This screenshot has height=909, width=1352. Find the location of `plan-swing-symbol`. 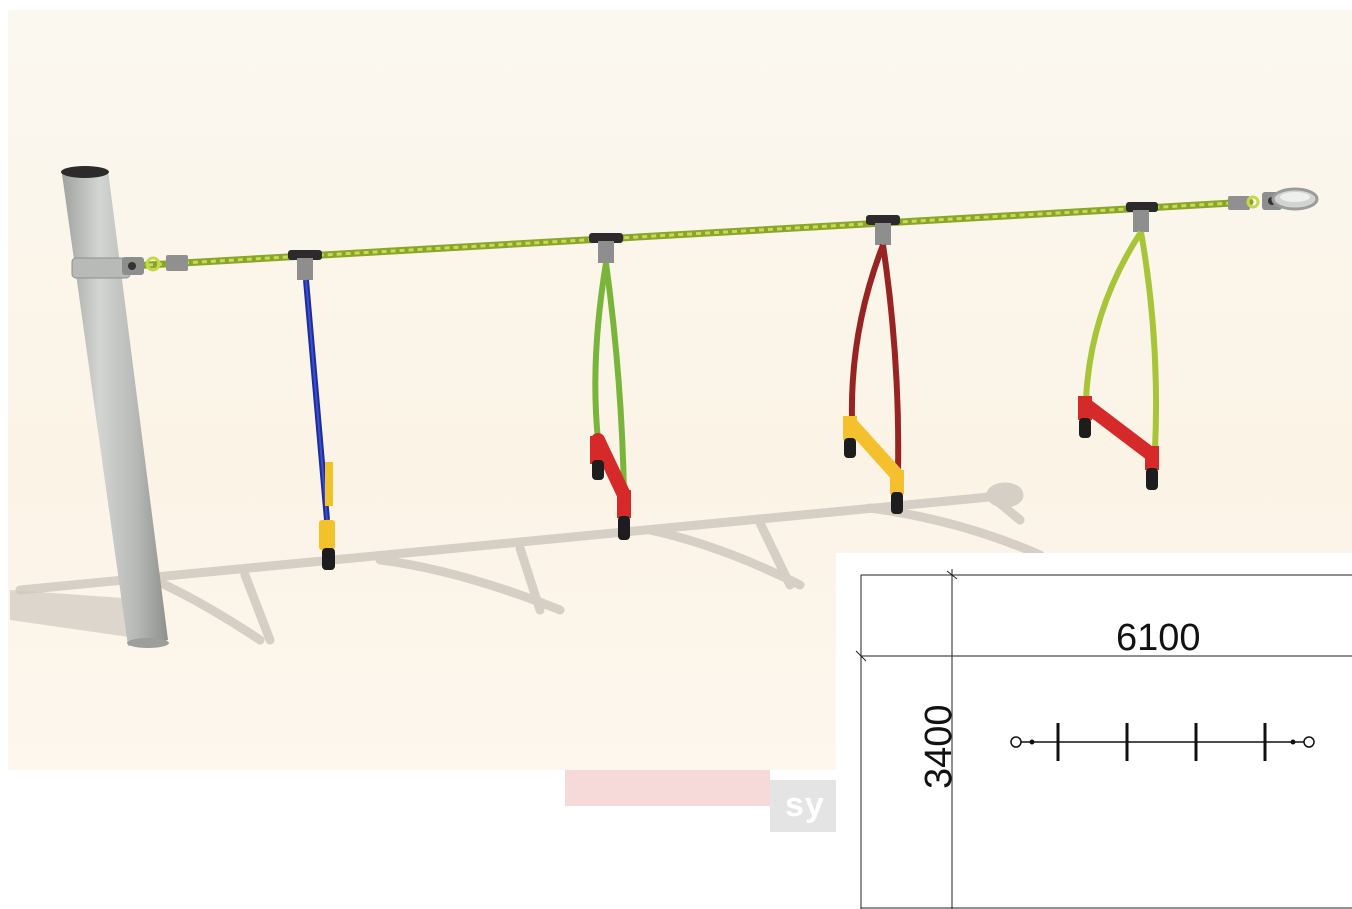

plan-swing-symbol is located at coordinates (1162, 742).